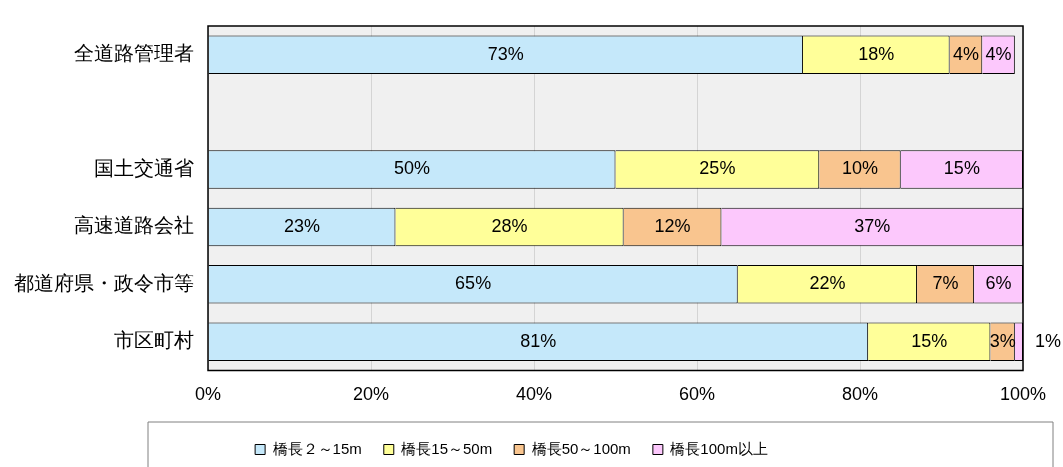 This screenshot has height=467, width=1063. Describe the element at coordinates (1048, 340) in the screenshot. I see `data-label: 1%` at that location.